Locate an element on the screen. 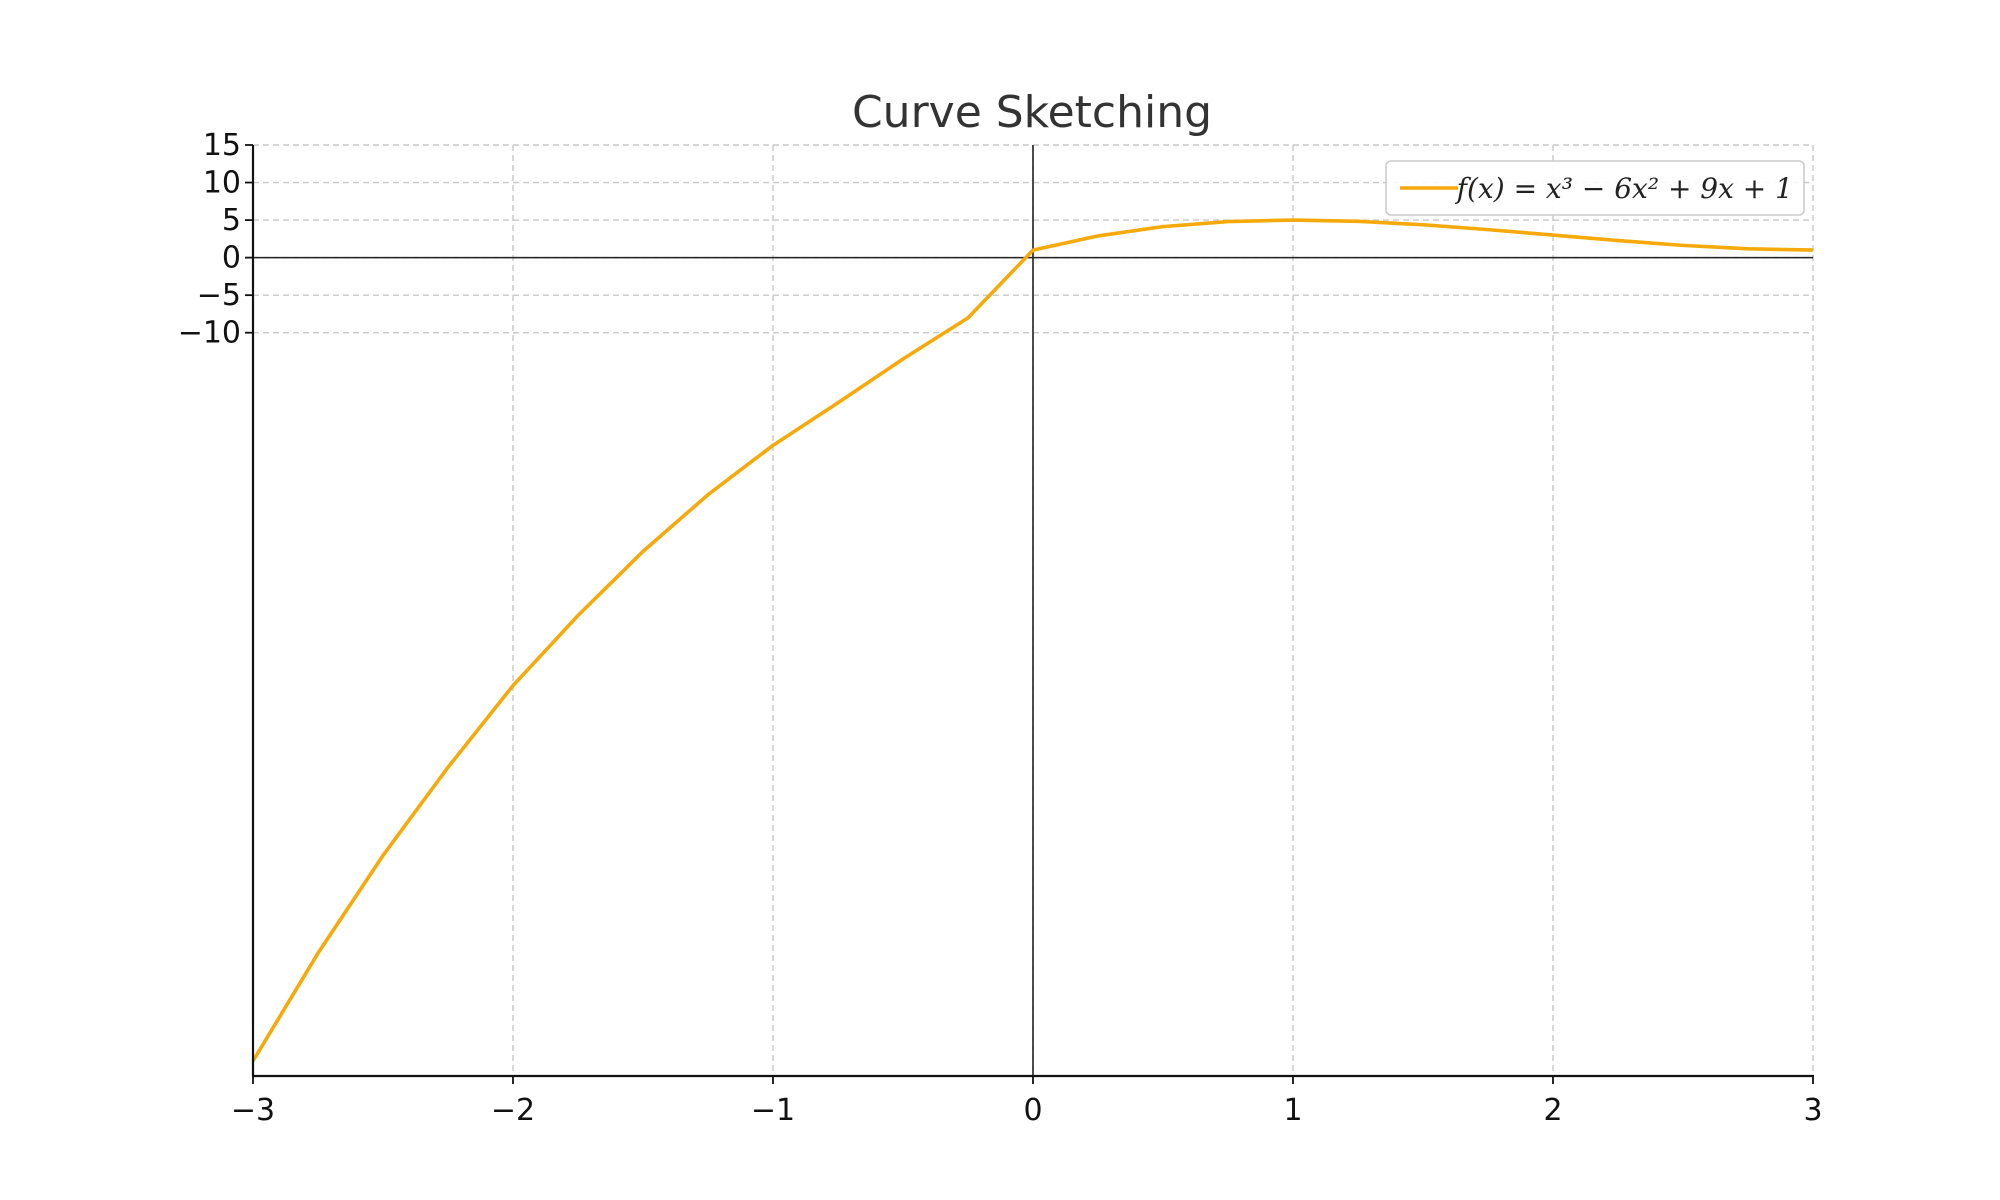  y-tick-label: 15 is located at coordinates (222, 145).